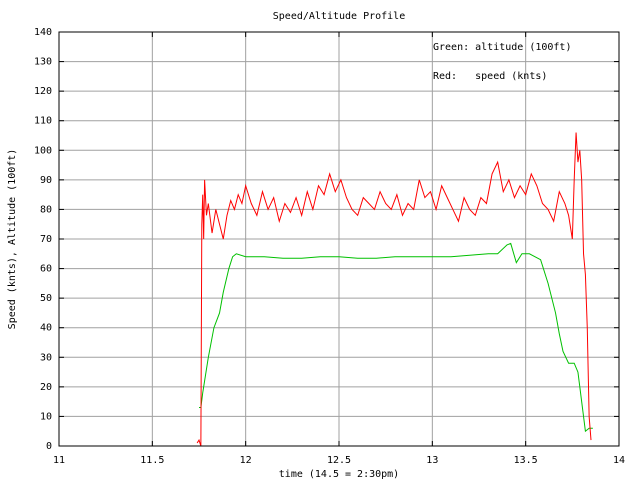  What do you see at coordinates (619, 460) in the screenshot?
I see `x-tick-label: 14` at bounding box center [619, 460].